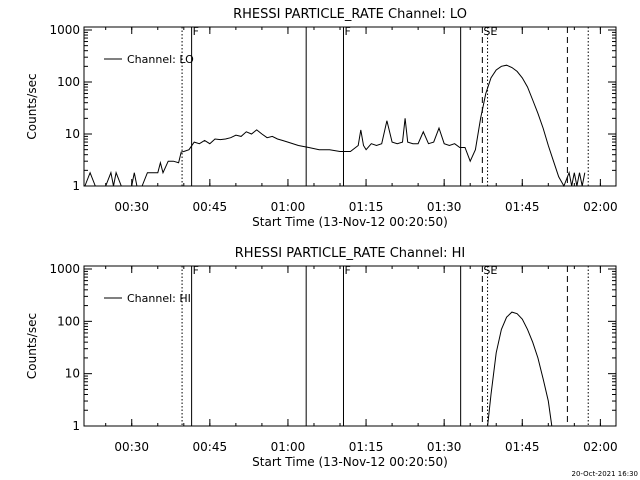 This screenshot has width=640, height=480. What do you see at coordinates (520, 369) in the screenshot?
I see `series-line` at bounding box center [520, 369].